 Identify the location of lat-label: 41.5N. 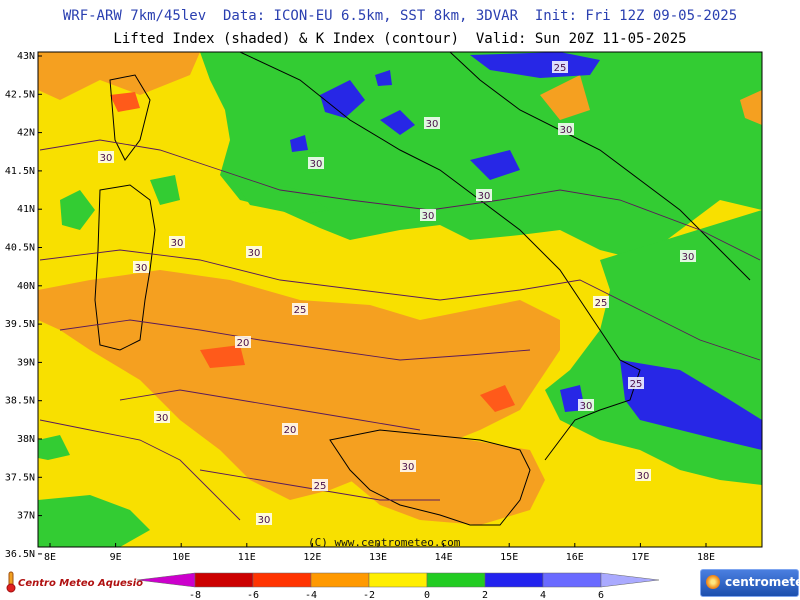
(20, 171).